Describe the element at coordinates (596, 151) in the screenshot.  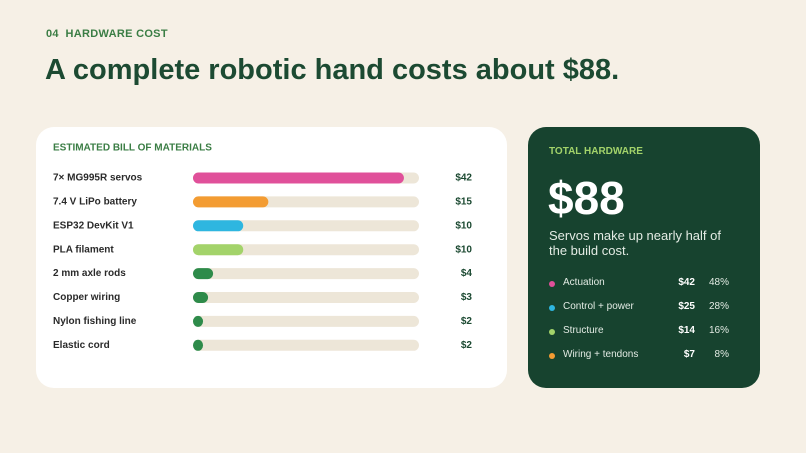
I see `summary-label: TOTAL HARDWARE` at that location.